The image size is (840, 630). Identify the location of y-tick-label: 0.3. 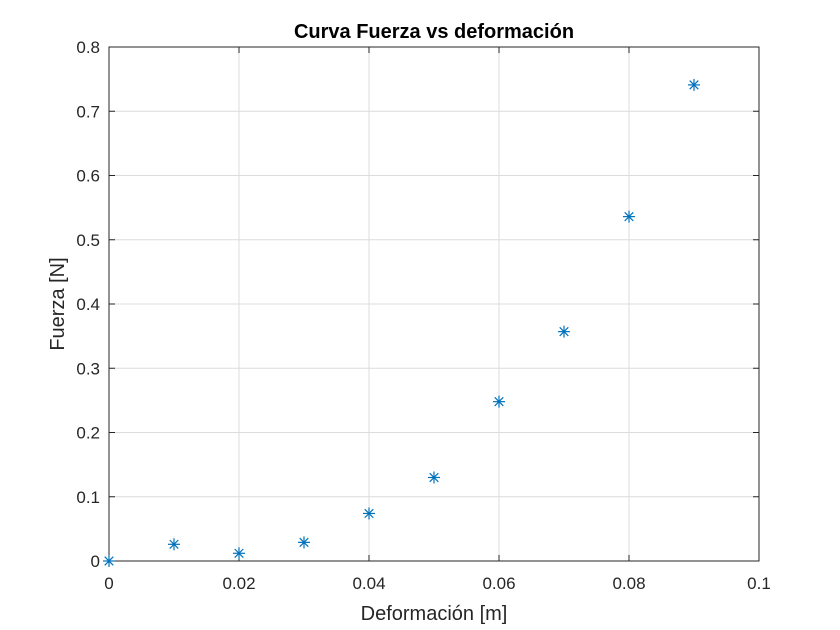
(88, 368).